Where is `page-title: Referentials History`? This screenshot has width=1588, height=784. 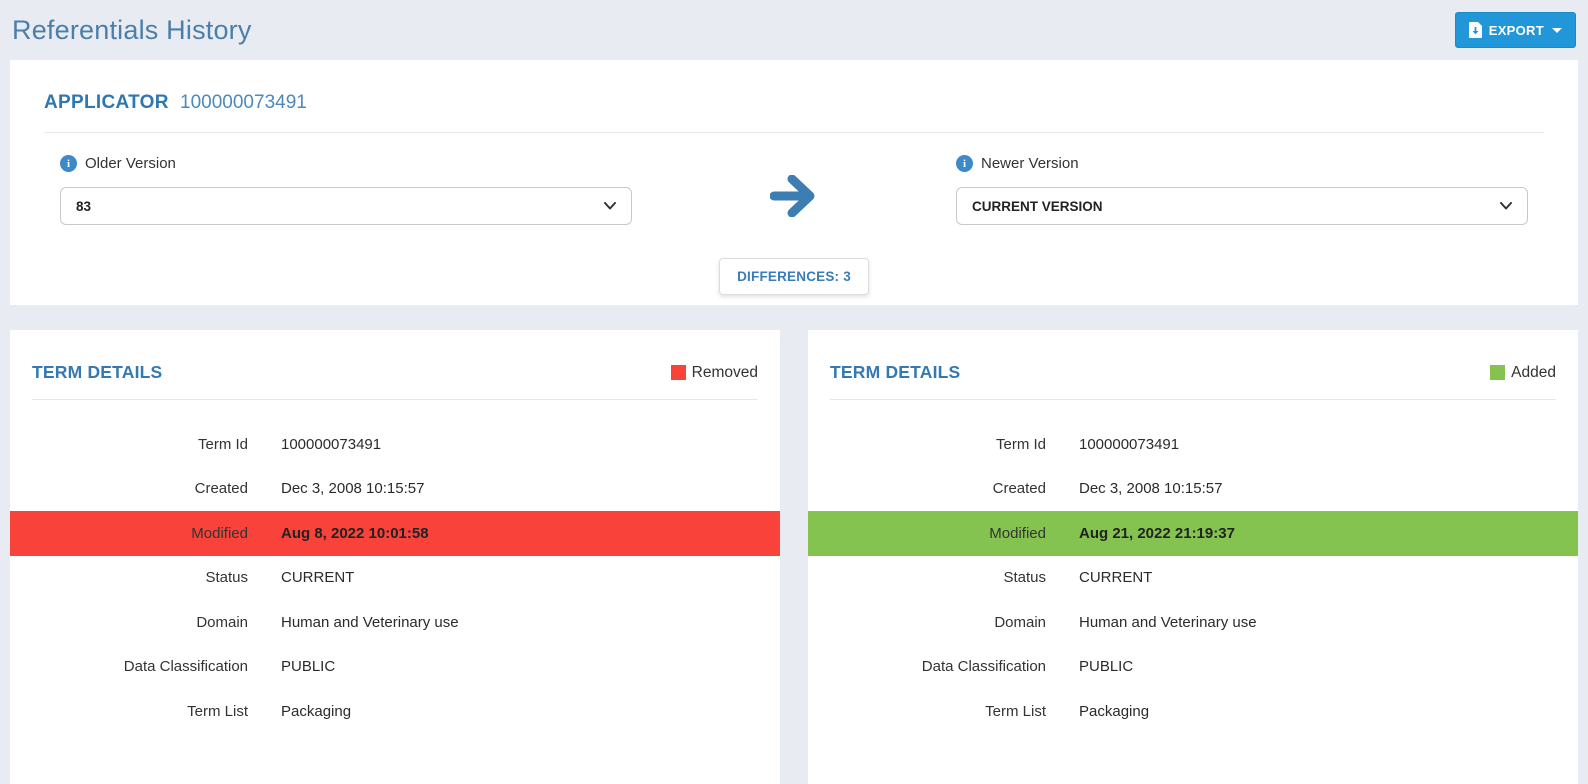 page-title: Referentials History is located at coordinates (132, 29).